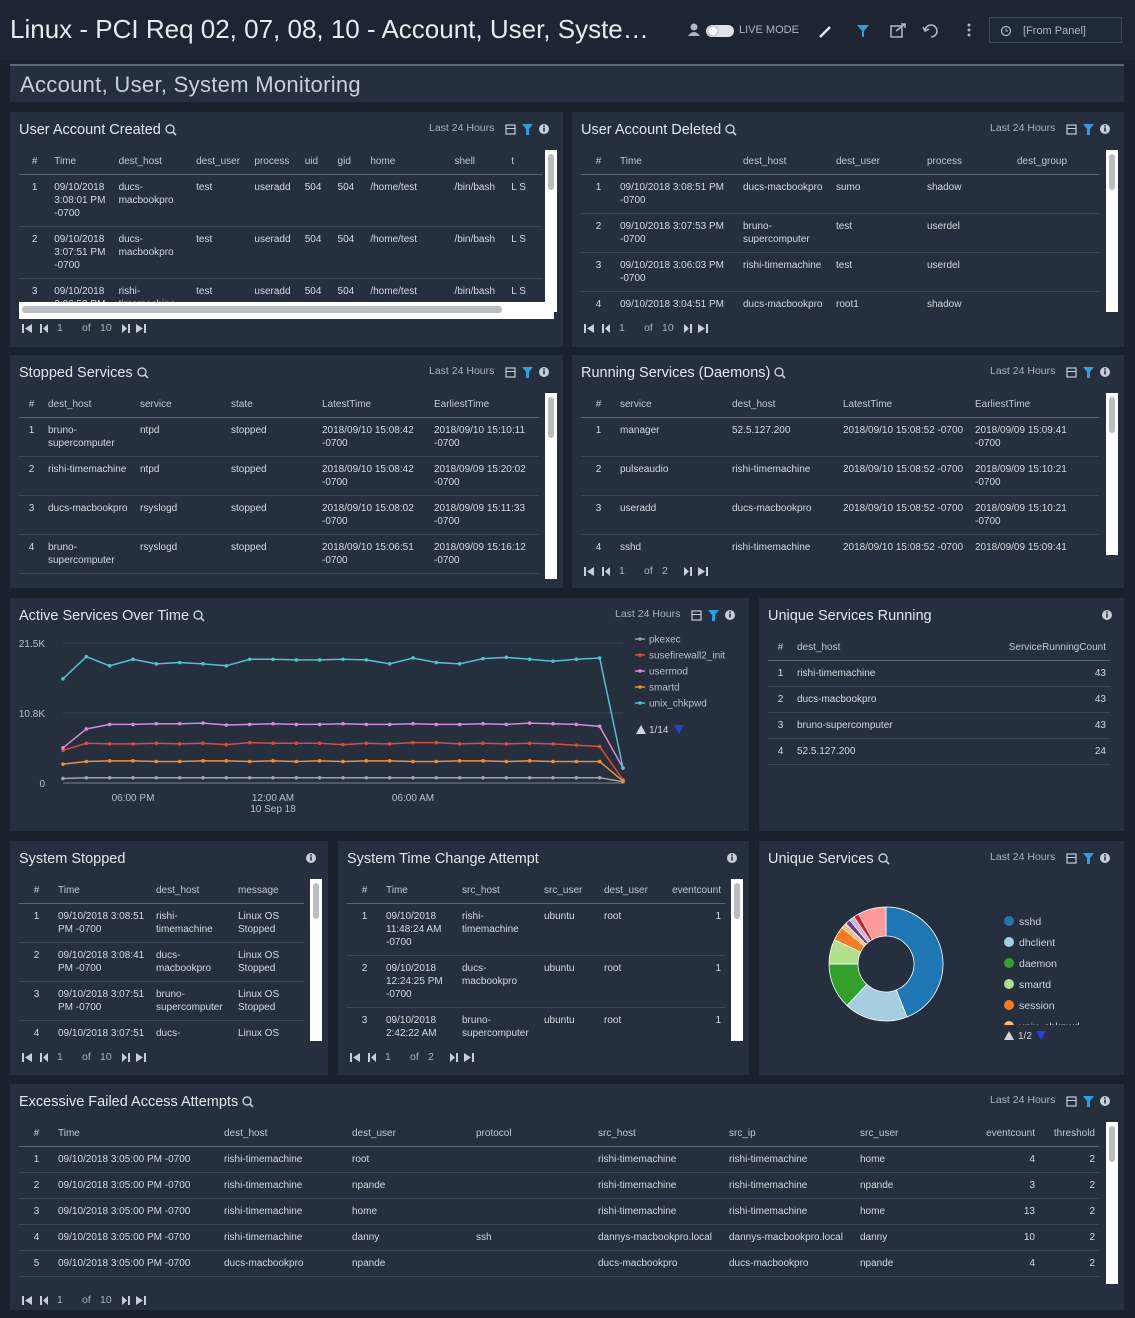 The width and height of the screenshot is (1135, 1318). I want to click on column-header: ServiceRunningCount, so click(1051, 648).